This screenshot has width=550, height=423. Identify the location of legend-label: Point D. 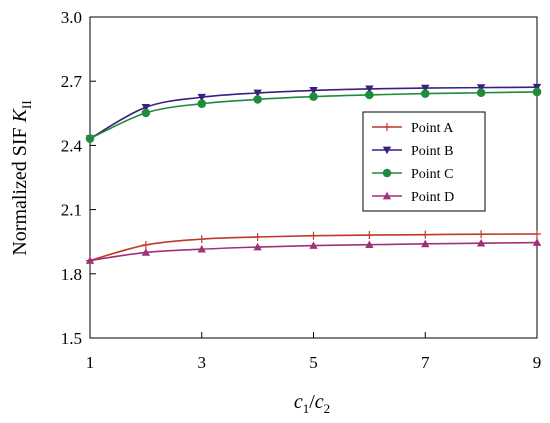
(432, 197).